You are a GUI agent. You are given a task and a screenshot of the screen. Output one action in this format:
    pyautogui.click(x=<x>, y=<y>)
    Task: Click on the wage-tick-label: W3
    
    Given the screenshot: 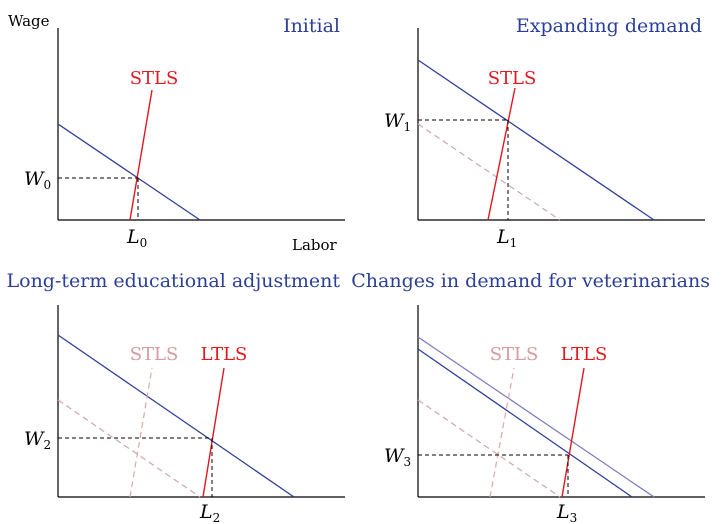 What is the action you would take?
    pyautogui.click(x=397, y=457)
    